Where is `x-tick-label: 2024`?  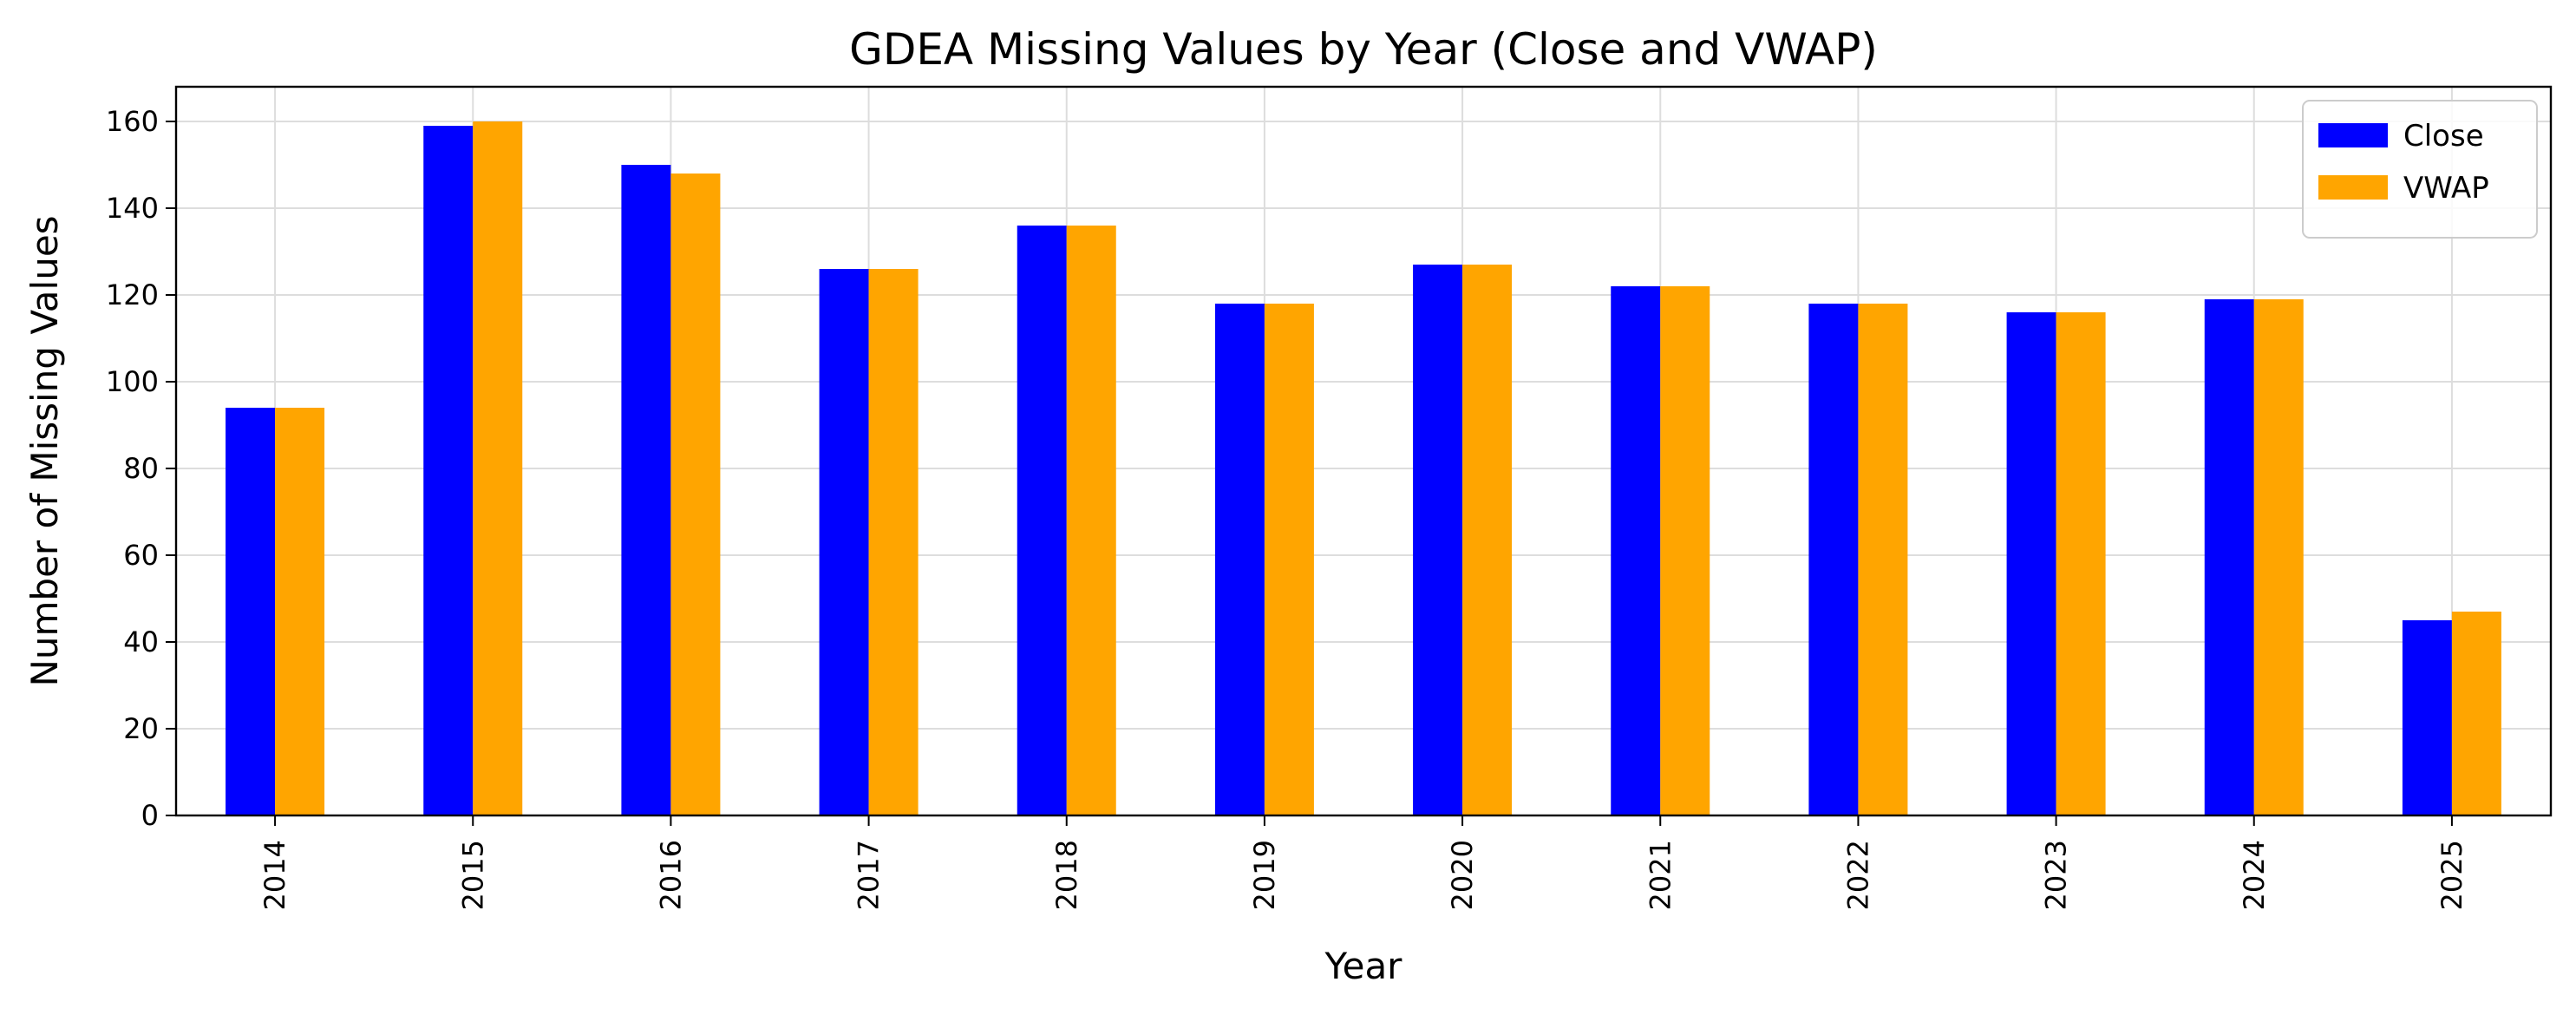
x-tick-label: 2024 is located at coordinates (2254, 875).